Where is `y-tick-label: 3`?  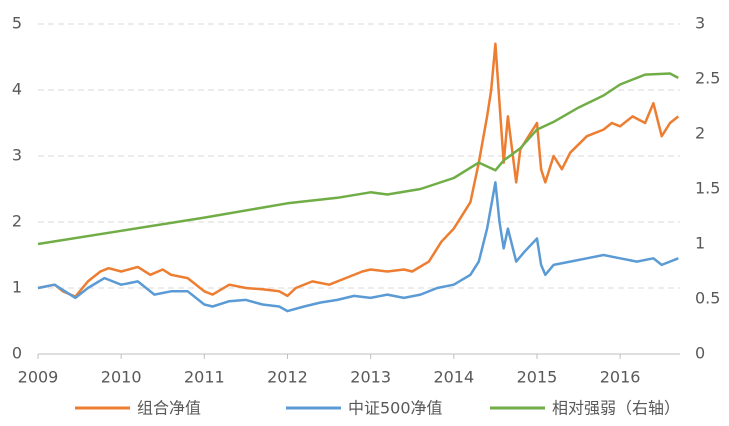 y-tick-label: 3 is located at coordinates (17, 155).